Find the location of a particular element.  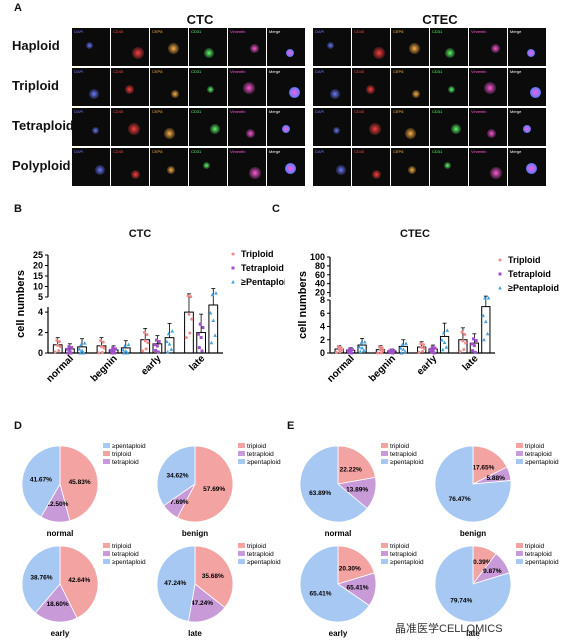

ctc-micrograph-tetraploid-cep8: CEP8 is located at coordinates (169, 127).